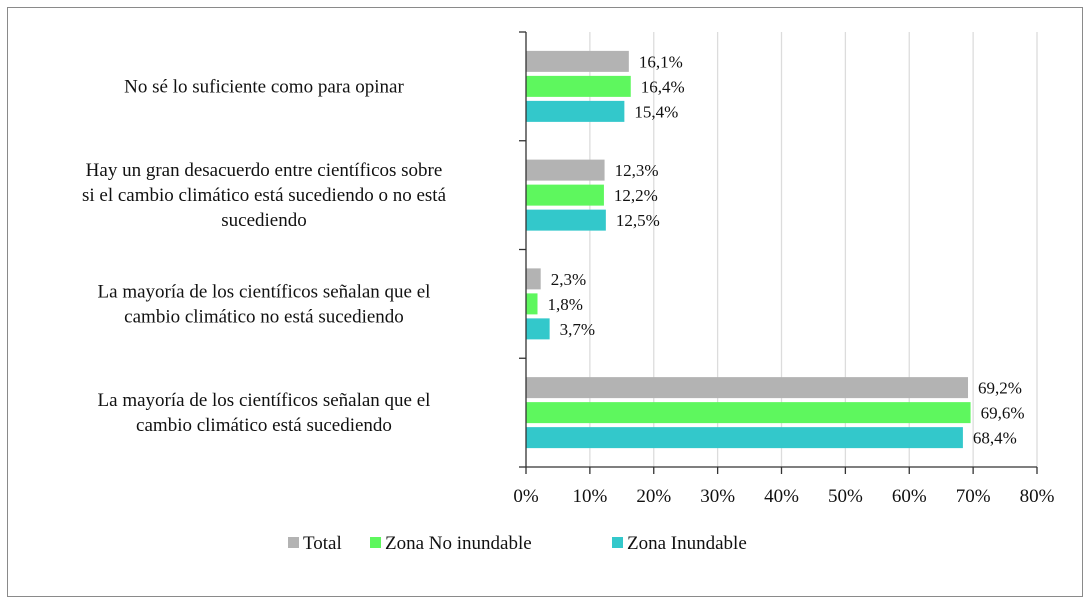  Describe the element at coordinates (577, 329) in the screenshot. I see `data-label: 3,7%` at that location.